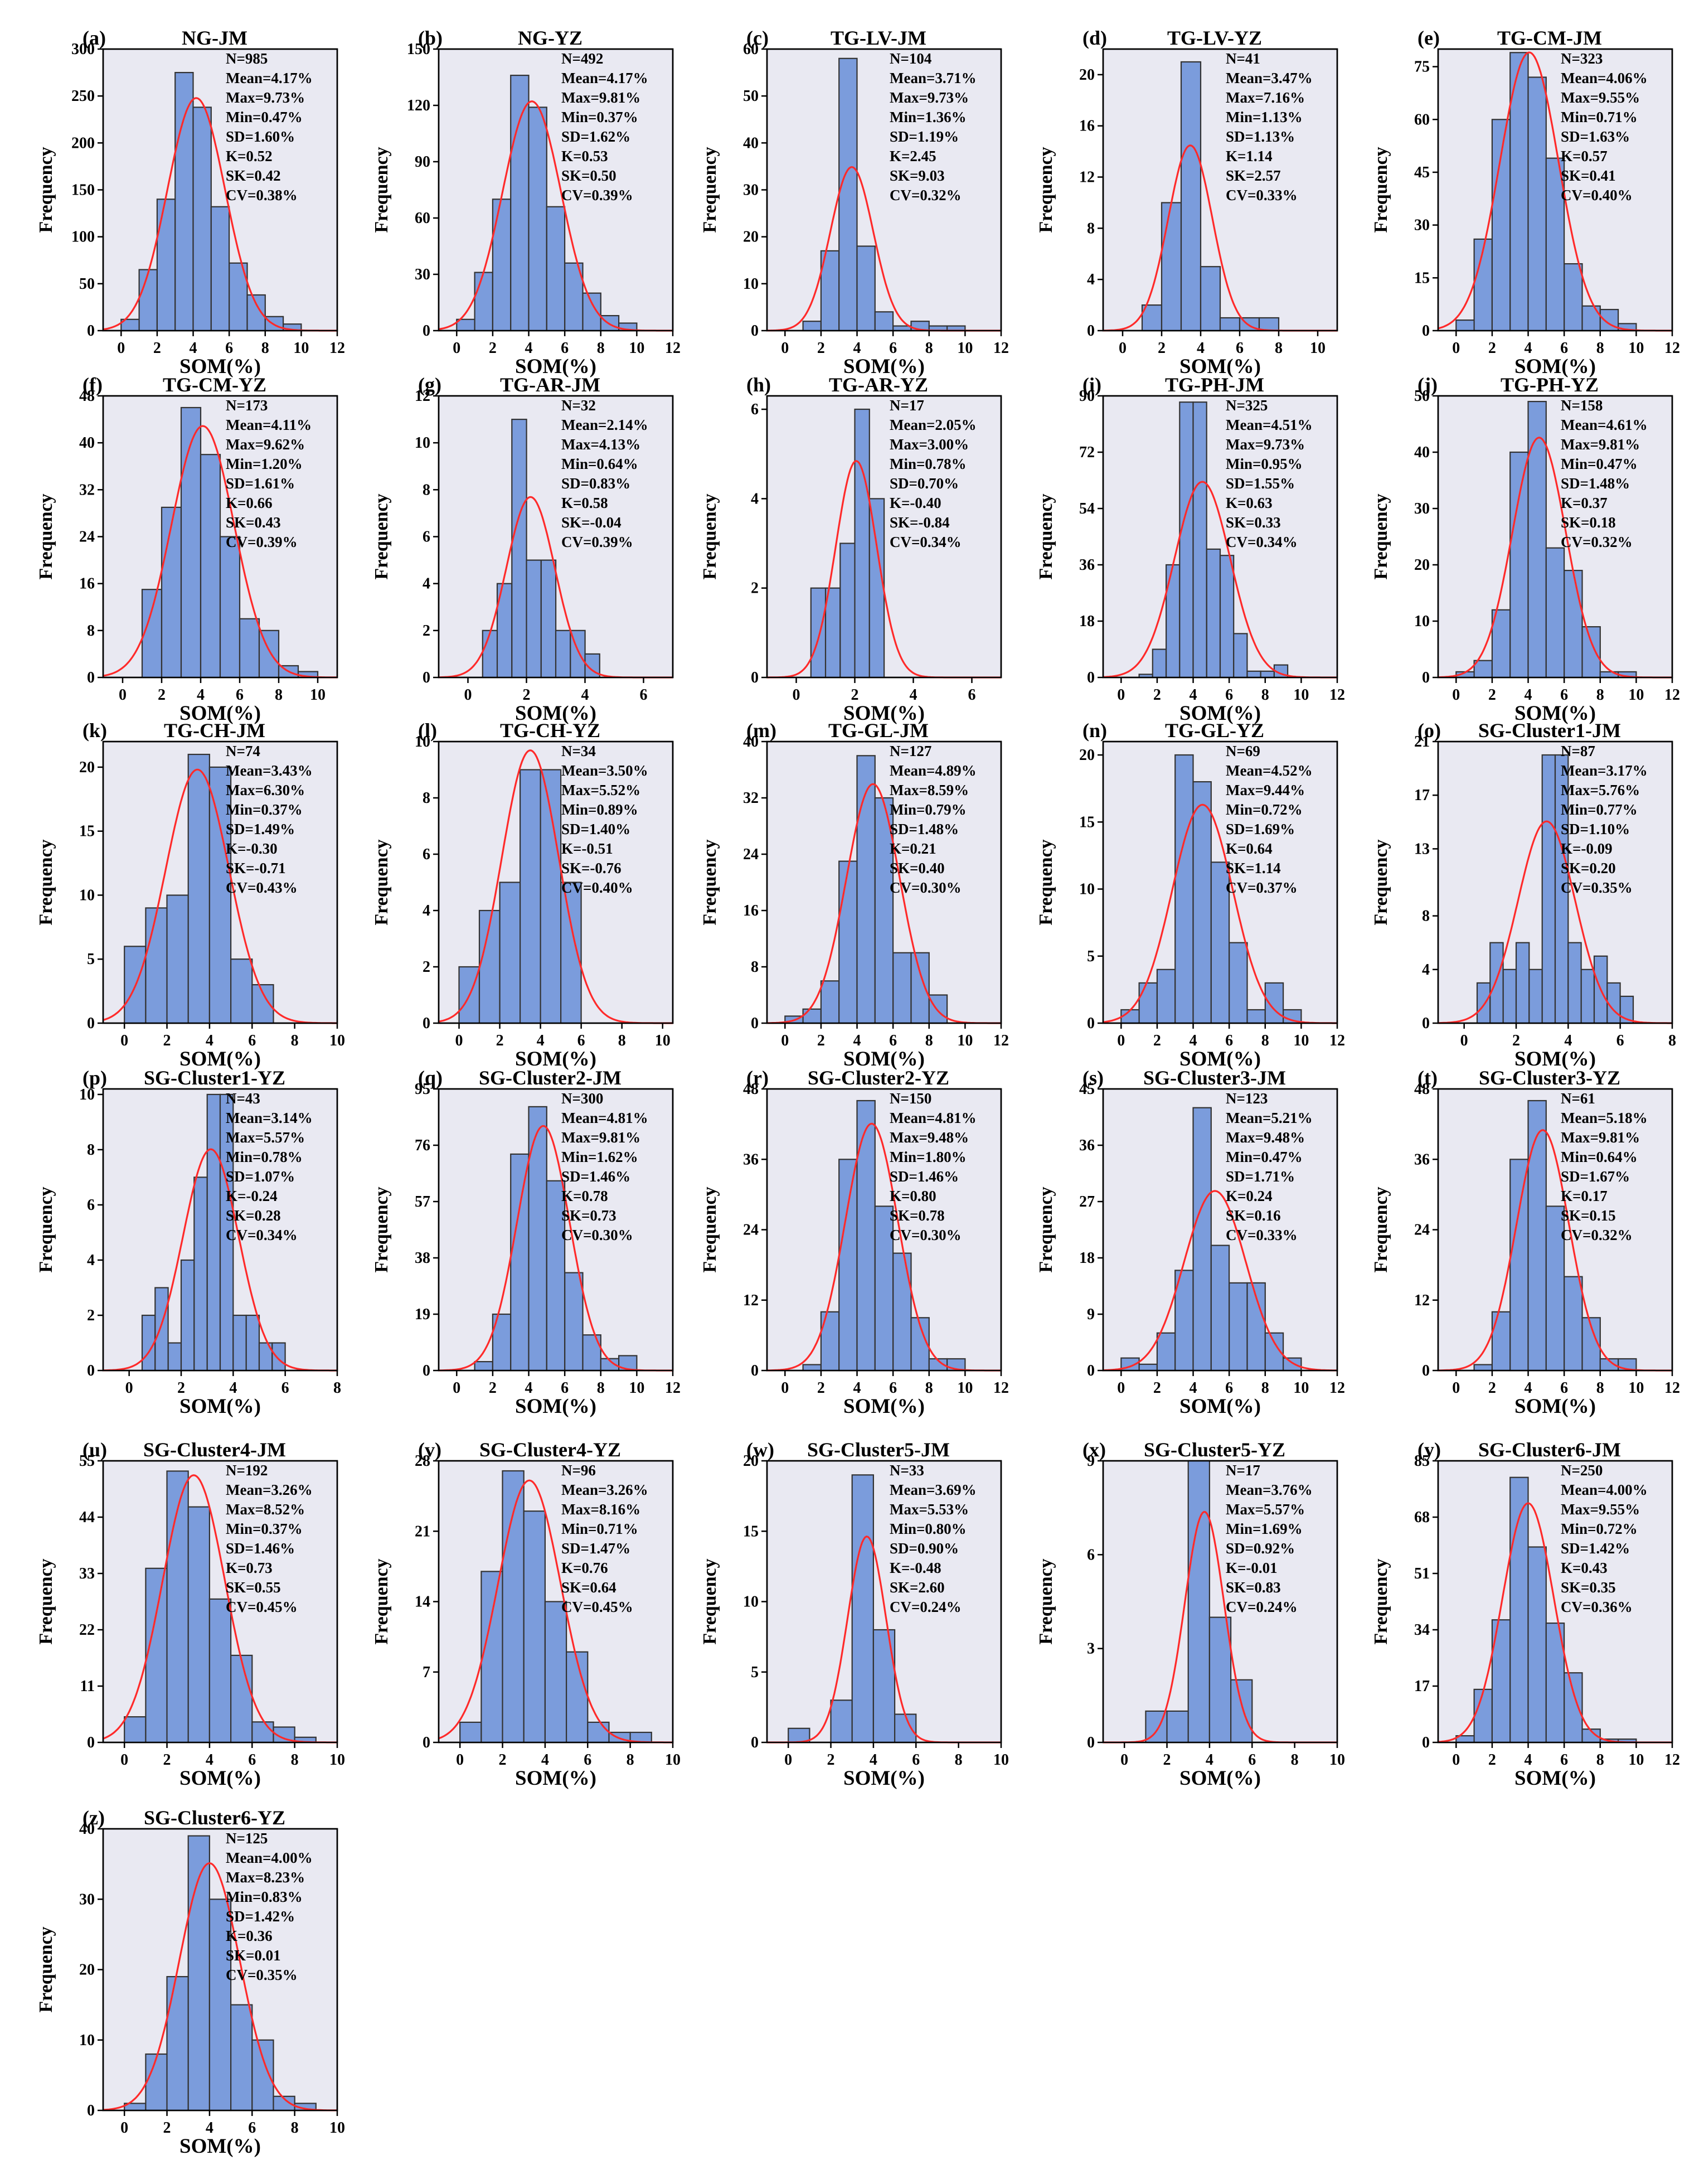 The image size is (1704, 2184). Describe the element at coordinates (760, 1450) in the screenshot. I see `panel-letter: (w)` at that location.